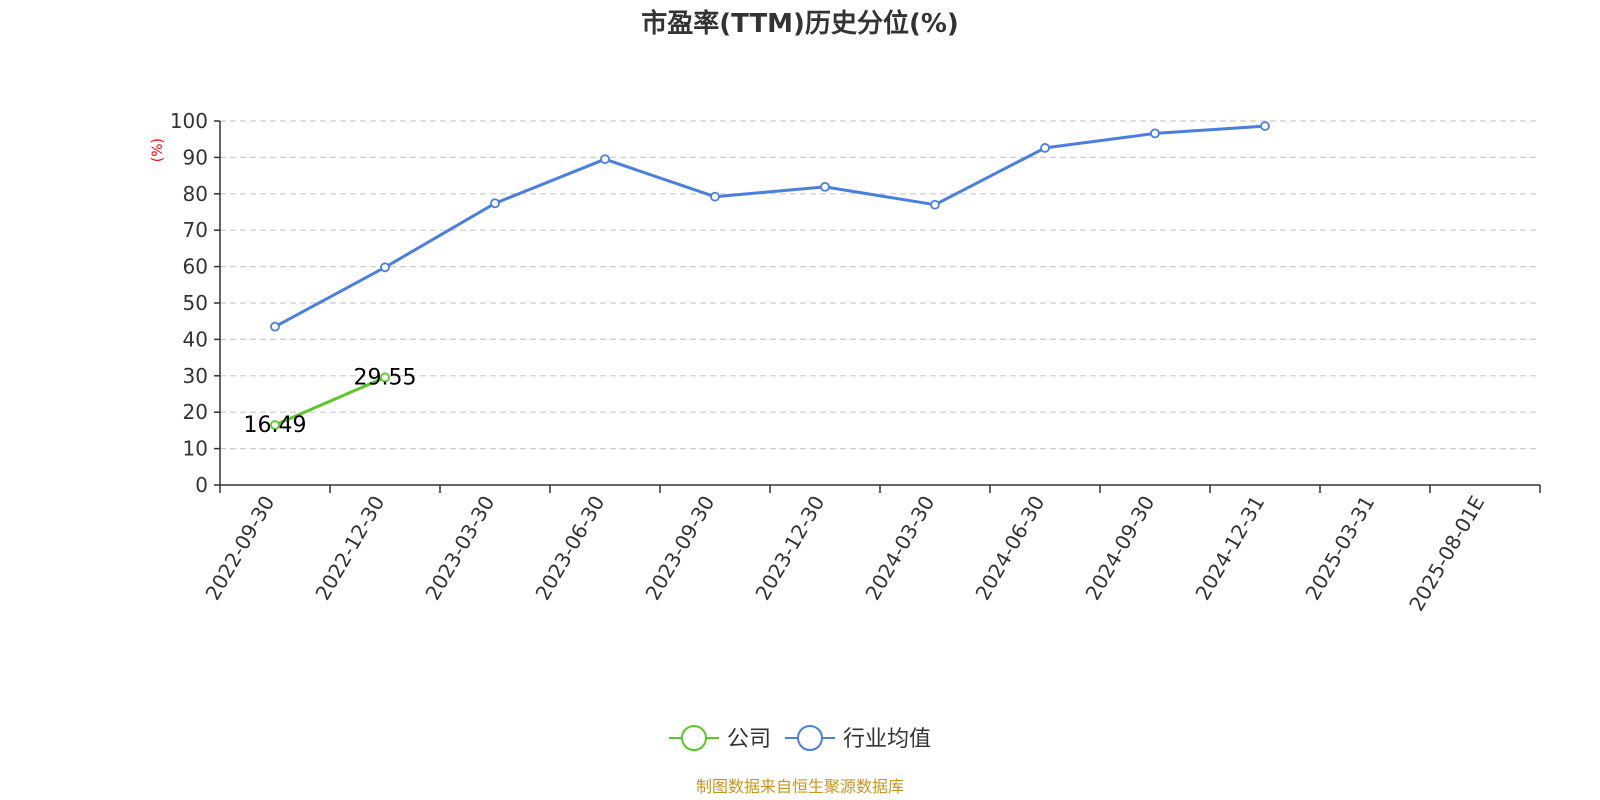 The width and height of the screenshot is (1600, 800). I want to click on chart-title: 市盈率(TTM)历史分位(%), so click(800, 23).